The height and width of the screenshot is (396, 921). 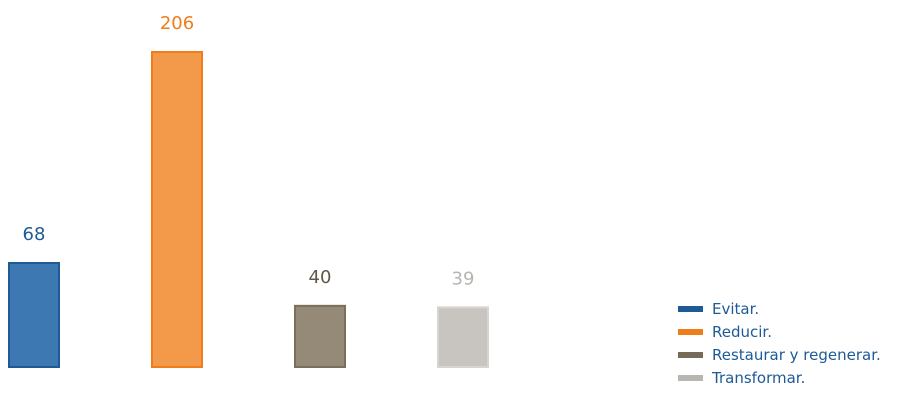 What do you see at coordinates (463, 278) in the screenshot?
I see `data-label-transformar: 39` at bounding box center [463, 278].